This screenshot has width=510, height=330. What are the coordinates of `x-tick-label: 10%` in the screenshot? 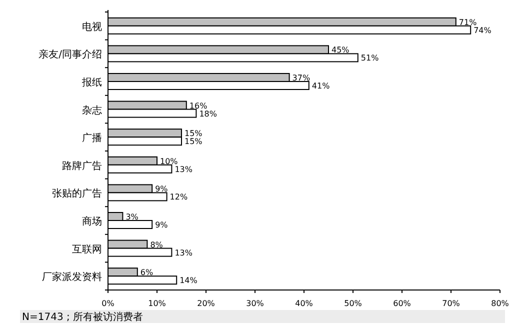 It's located at (157, 303).